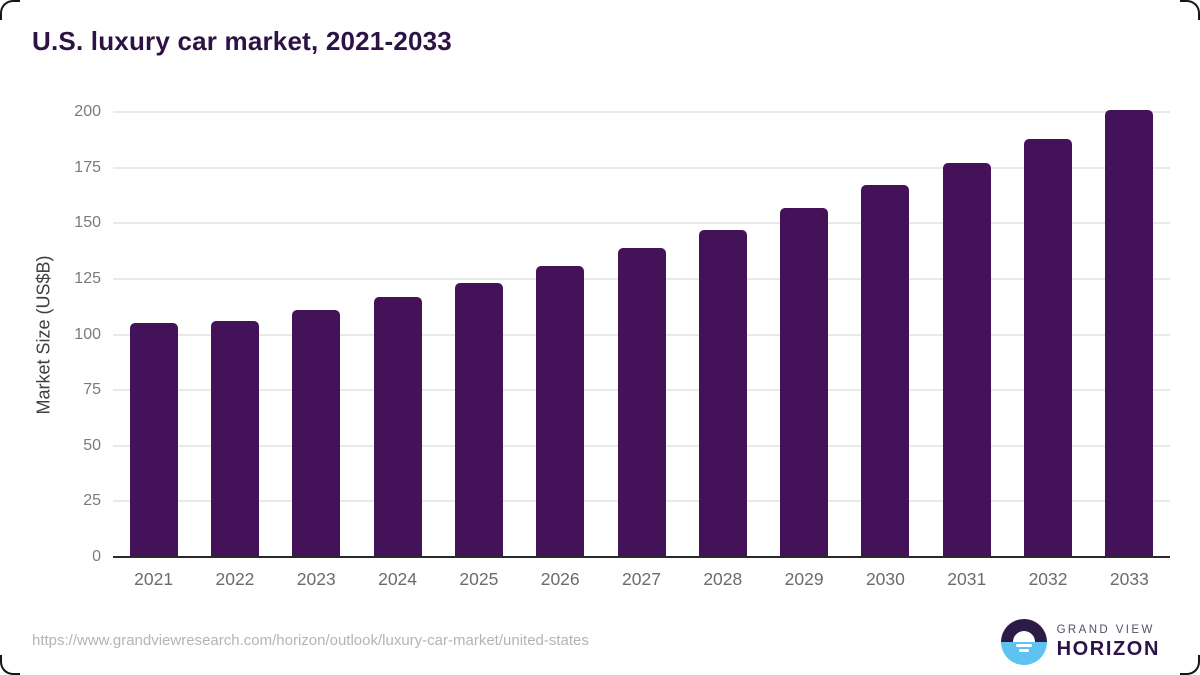 The image size is (1200, 675). Describe the element at coordinates (1108, 648) in the screenshot. I see `brand-name-bottom: HORIZON` at that location.